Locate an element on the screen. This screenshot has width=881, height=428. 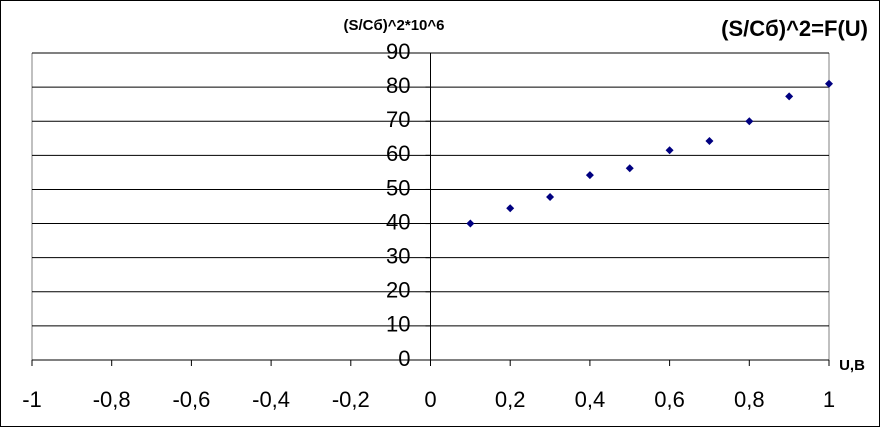
y-tick-label: 30 is located at coordinates (398, 255).